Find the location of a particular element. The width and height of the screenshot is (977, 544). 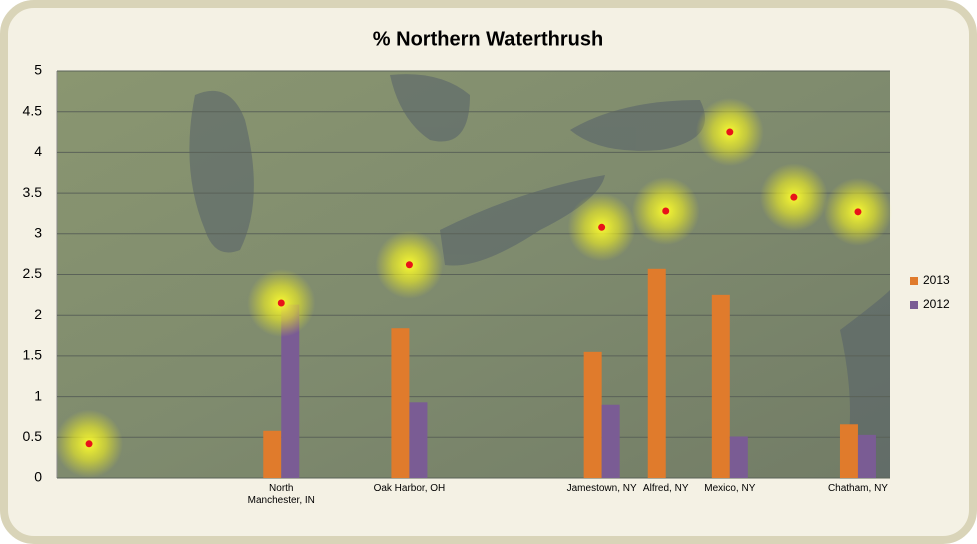

x-tick-label-box: Alfred, NY is located at coordinates (665, 488).